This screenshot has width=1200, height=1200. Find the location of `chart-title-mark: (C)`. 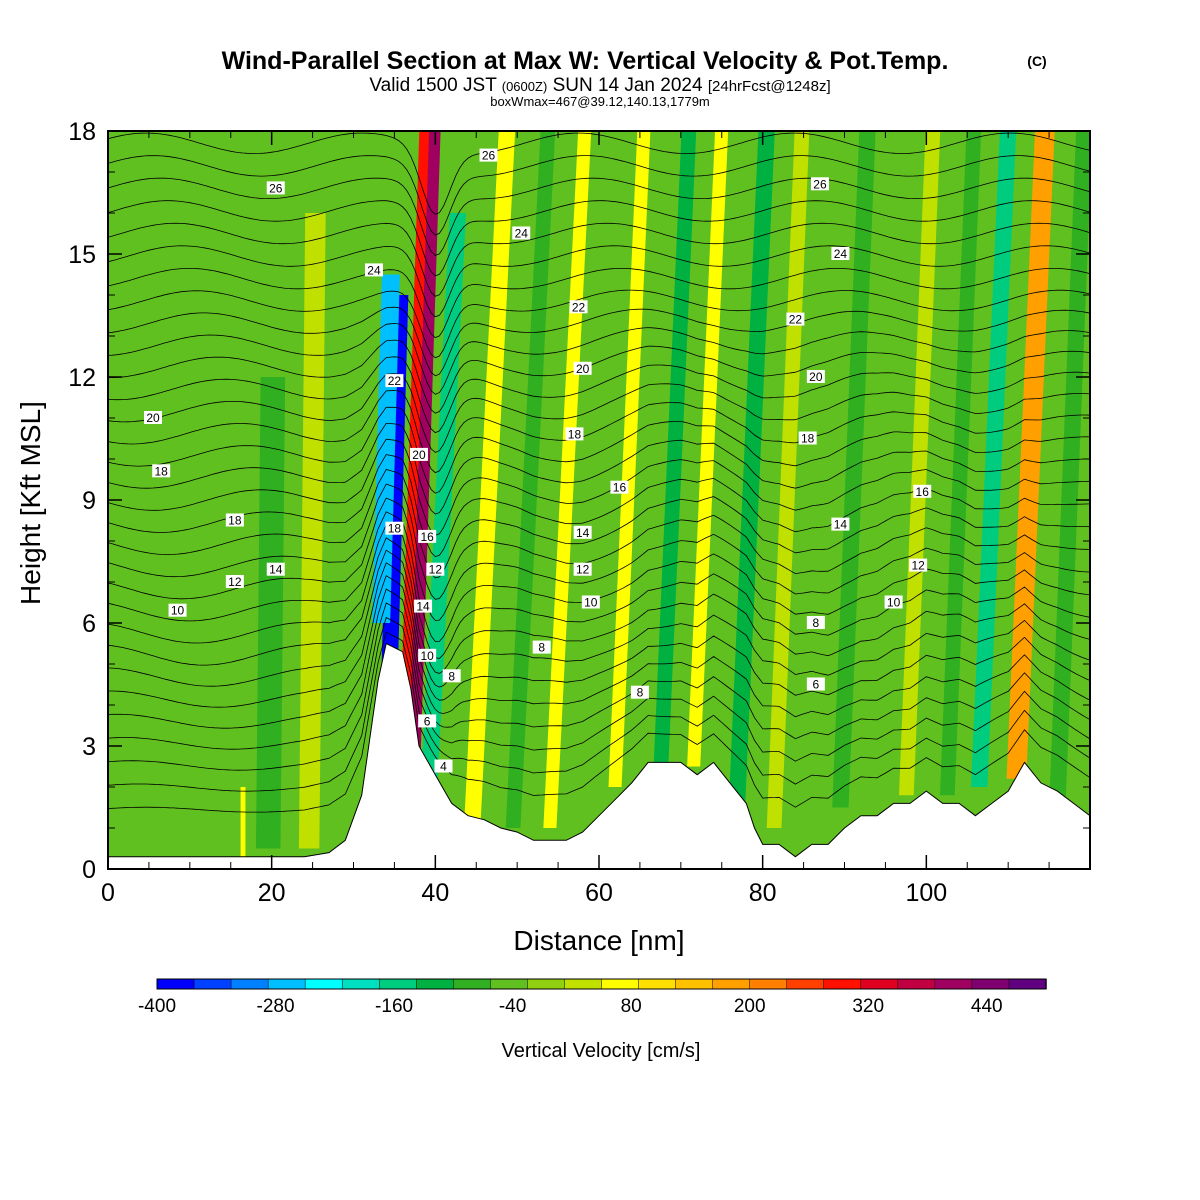

chart-title-mark: (C) is located at coordinates (1036, 61).